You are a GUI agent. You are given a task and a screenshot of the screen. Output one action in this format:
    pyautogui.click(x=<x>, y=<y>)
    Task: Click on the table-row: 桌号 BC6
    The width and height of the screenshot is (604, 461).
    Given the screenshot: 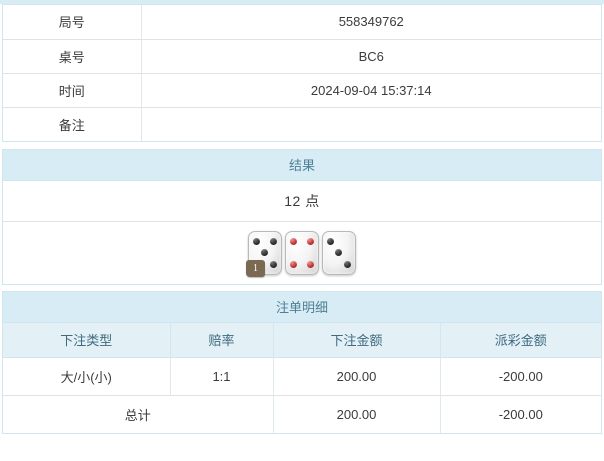 What is the action you would take?
    pyautogui.click(x=302, y=56)
    